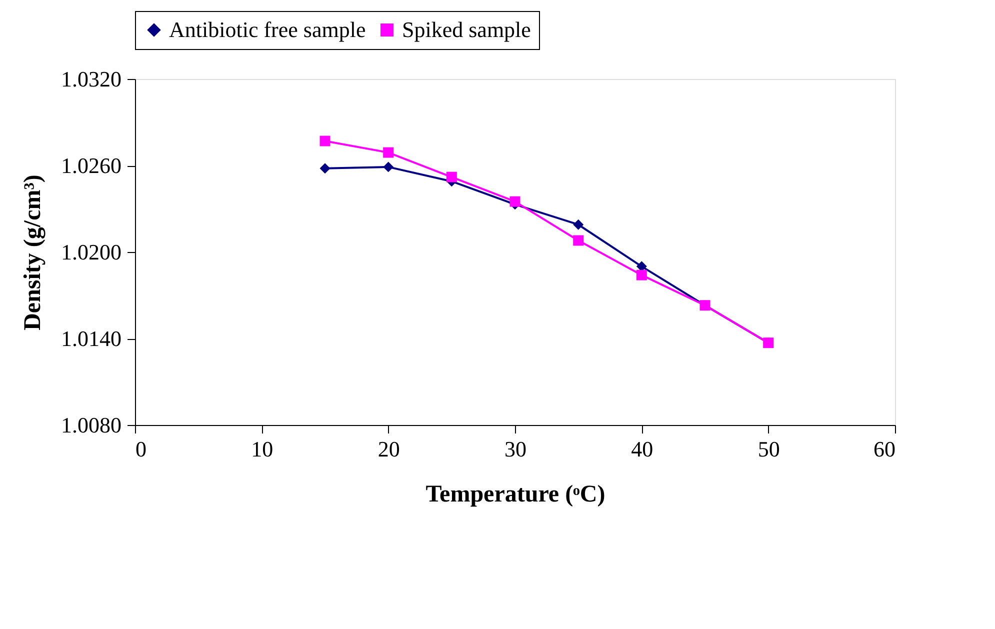 The image size is (995, 629). What do you see at coordinates (267, 29) in the screenshot?
I see `legend-label: Antibiotic free sample` at bounding box center [267, 29].